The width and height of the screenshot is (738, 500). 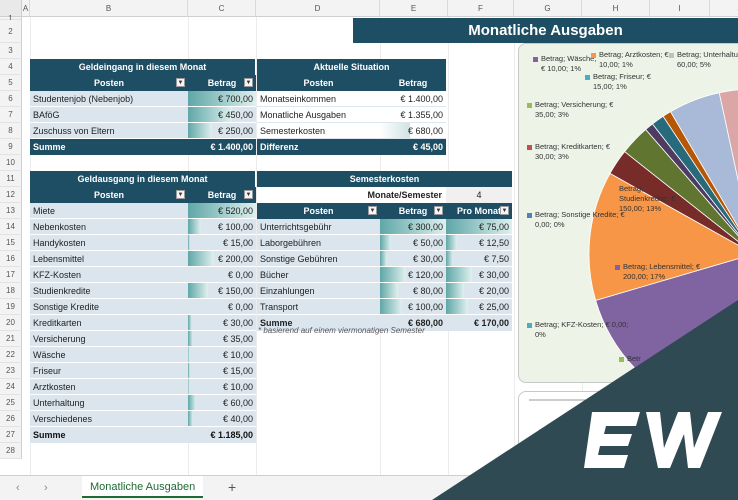 What do you see at coordinates (11, 403) in the screenshot?
I see `row-header: 25` at bounding box center [11, 403].